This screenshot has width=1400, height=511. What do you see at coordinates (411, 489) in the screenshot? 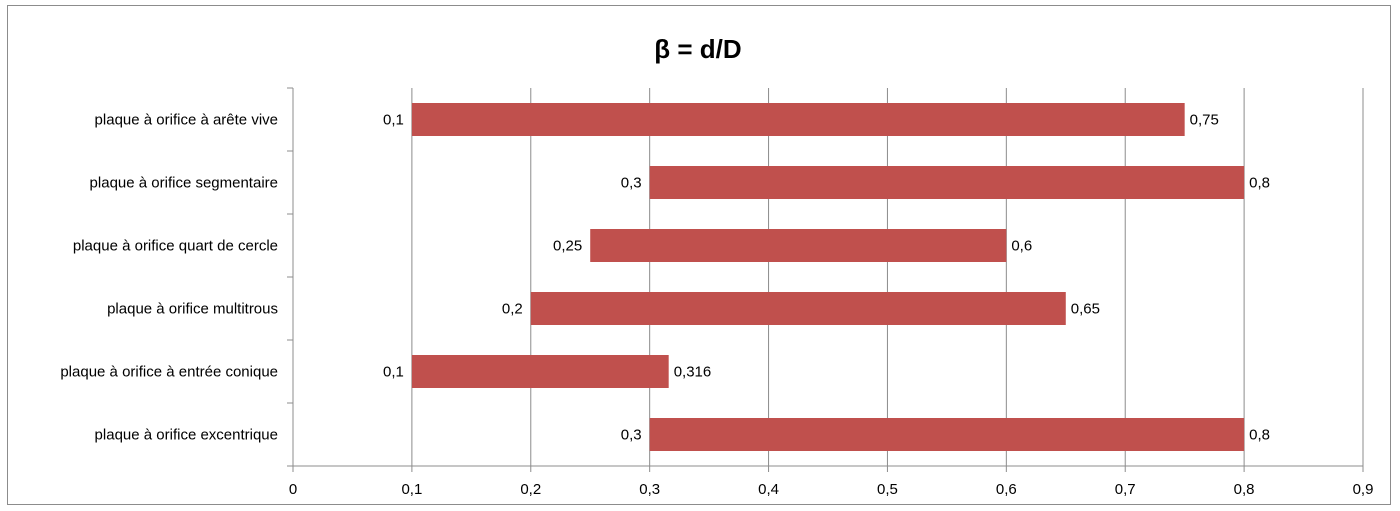
I see `x-tick-label: 0,1` at bounding box center [411, 489].